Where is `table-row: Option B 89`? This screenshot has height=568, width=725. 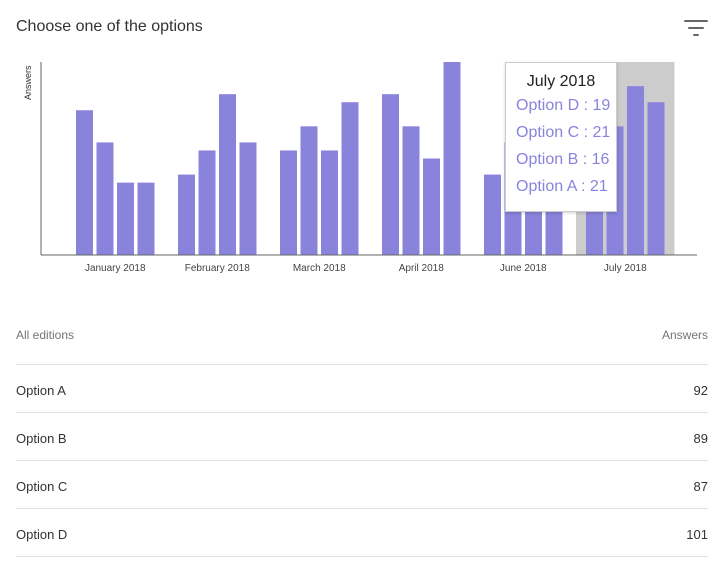
table-row: Option B 89 is located at coordinates (362, 437).